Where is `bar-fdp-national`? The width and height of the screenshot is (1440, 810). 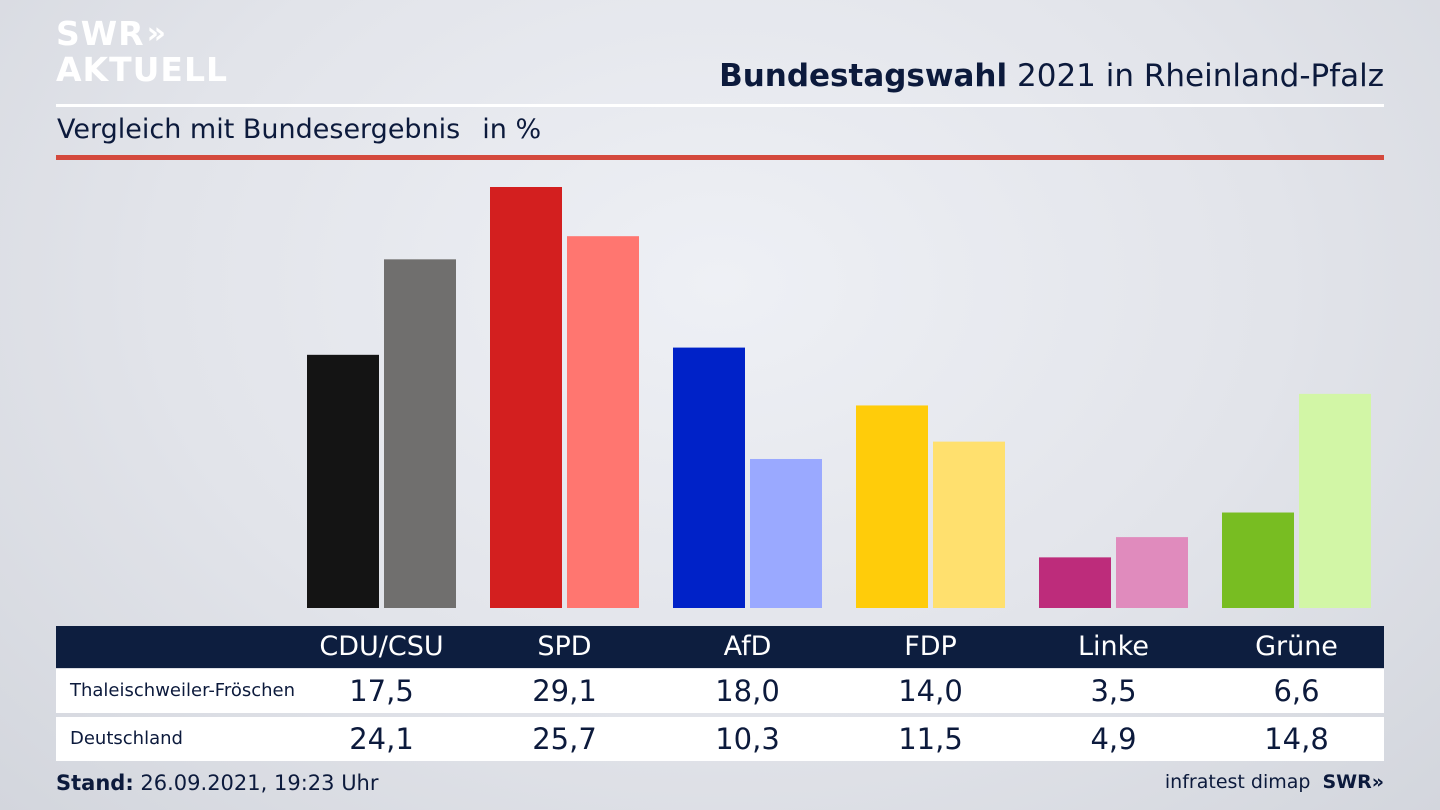 bar-fdp-national is located at coordinates (969, 524).